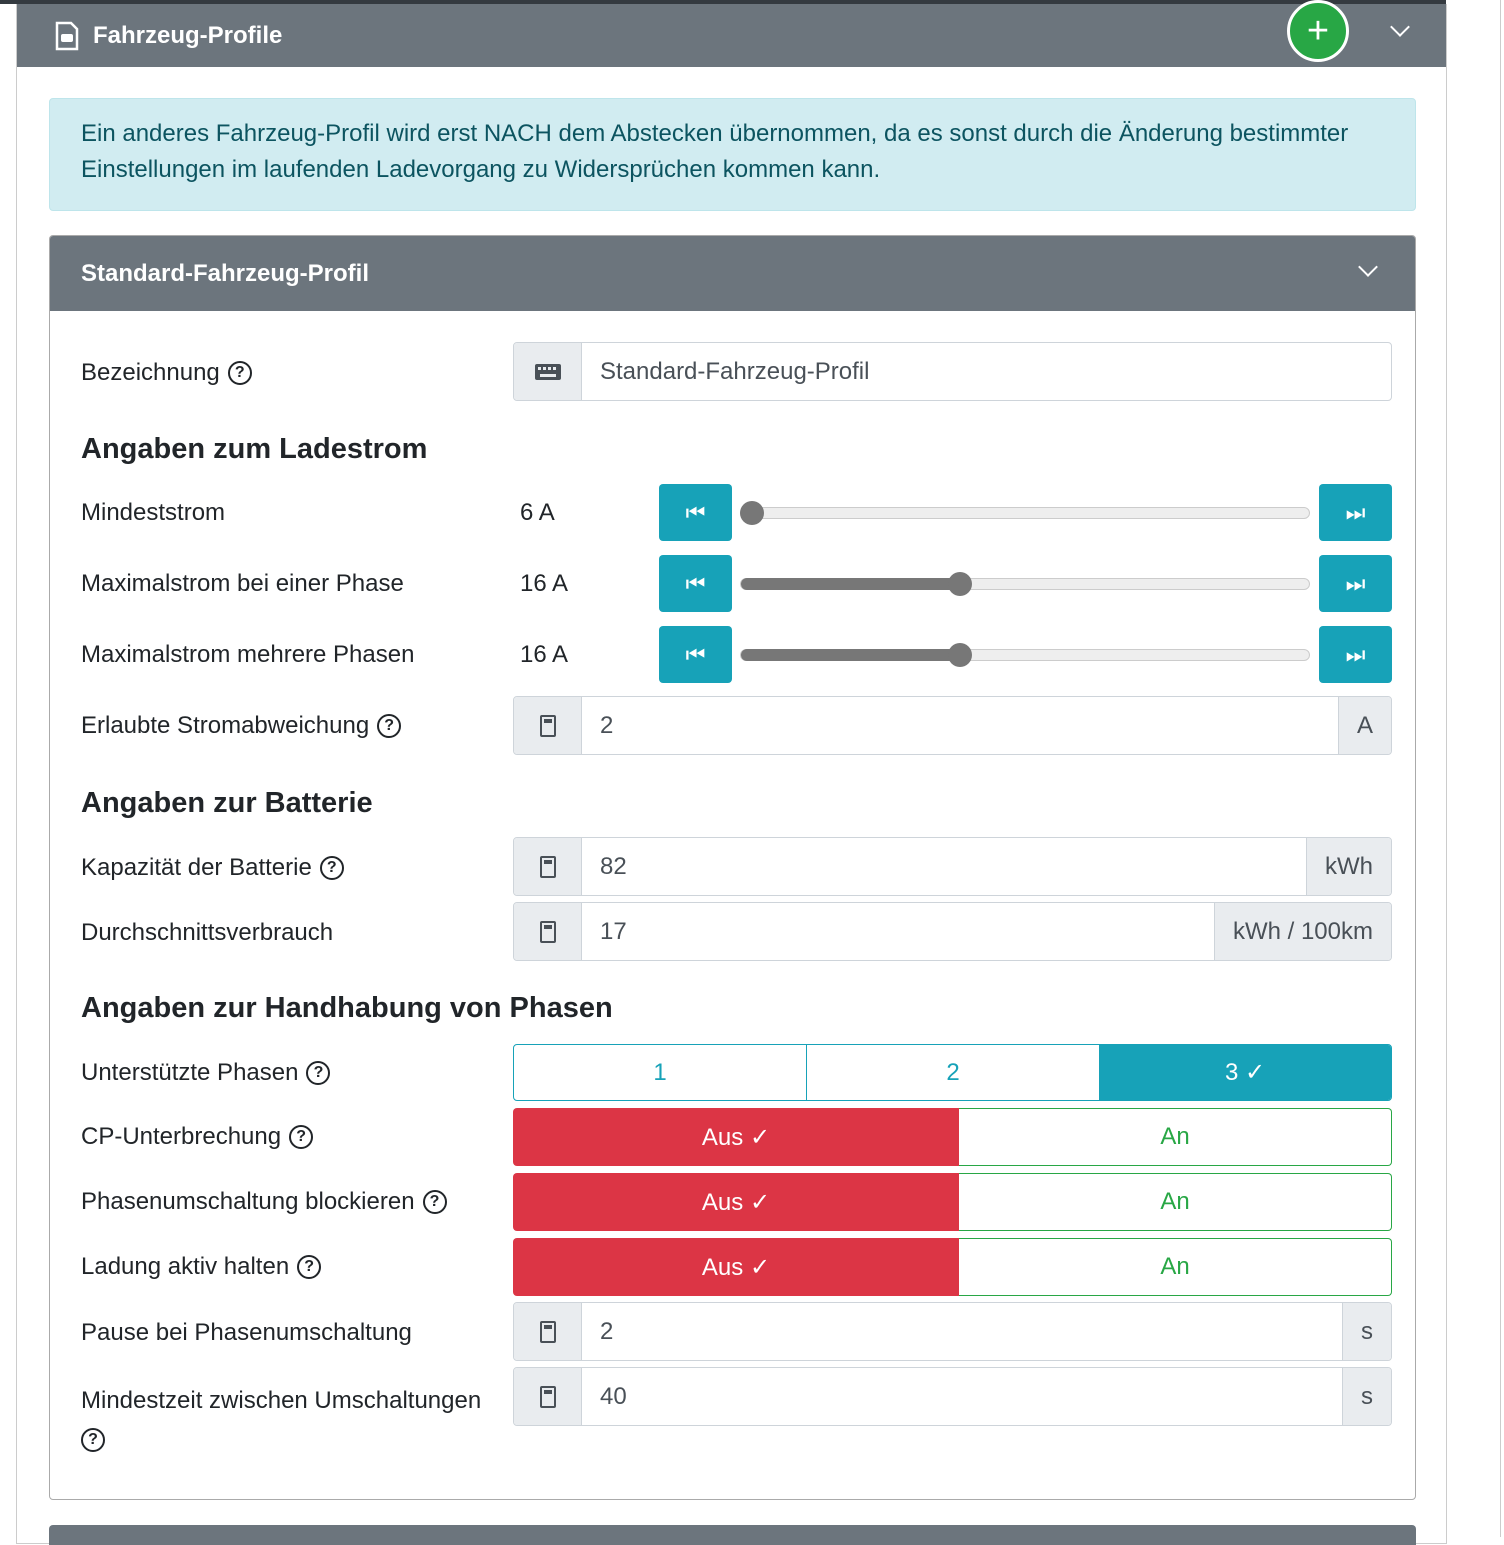 The height and width of the screenshot is (1545, 1504). I want to click on label-text: Durchschnittsverbrauch, so click(207, 932).